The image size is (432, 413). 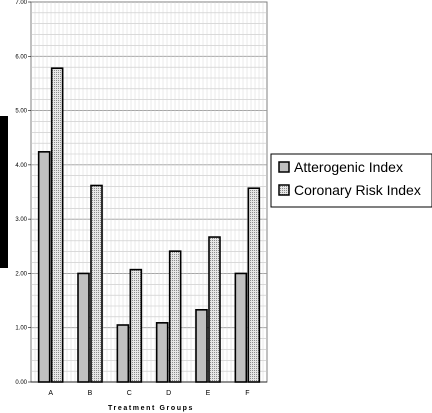 What do you see at coordinates (357, 190) in the screenshot?
I see `legend-label-coronary: Coronary Risk Index` at bounding box center [357, 190].